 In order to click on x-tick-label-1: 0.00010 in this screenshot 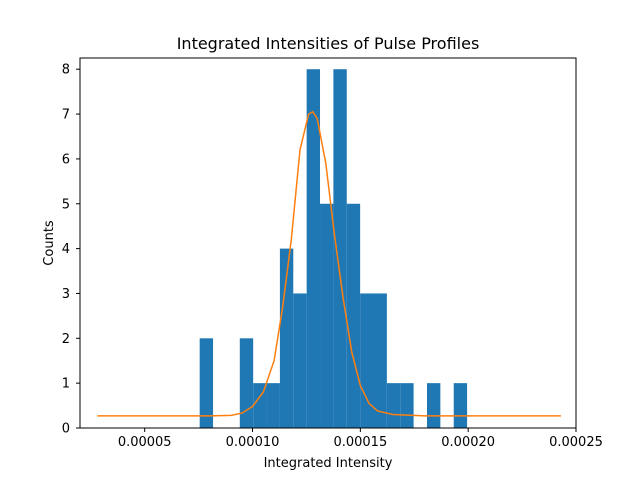, I will do `click(253, 442)`.